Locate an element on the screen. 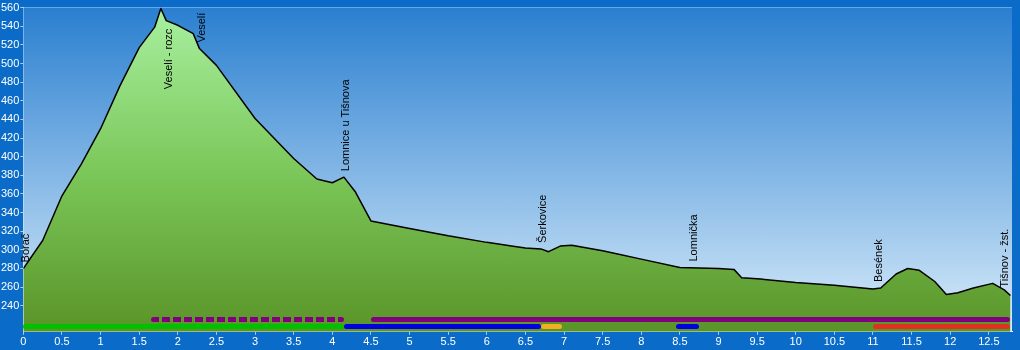  y-tick-label: 520 is located at coordinates (10, 43).